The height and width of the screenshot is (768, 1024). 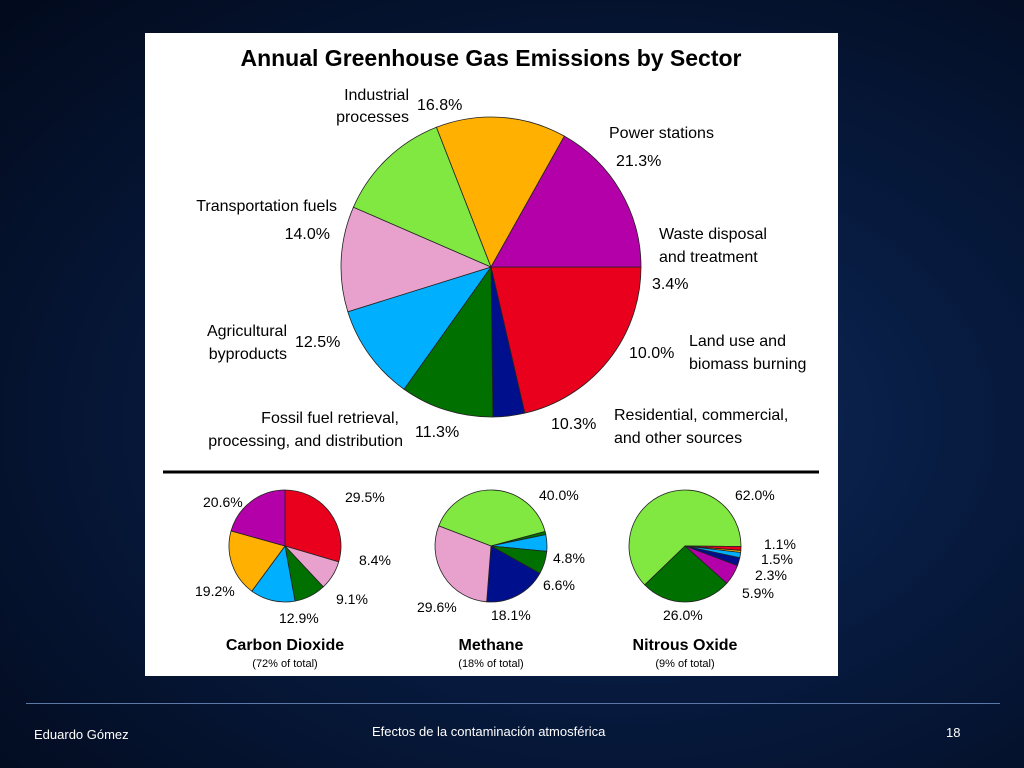 I want to click on methane-value-5: 29.6%, so click(x=437, y=607).